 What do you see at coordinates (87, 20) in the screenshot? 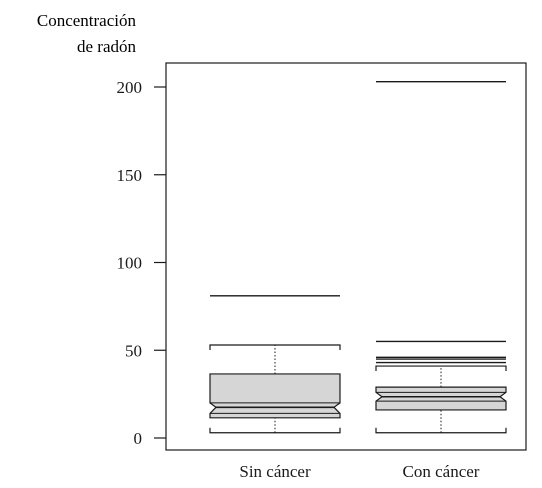
I see `y-axis-label-line1: Concentración` at bounding box center [87, 20].